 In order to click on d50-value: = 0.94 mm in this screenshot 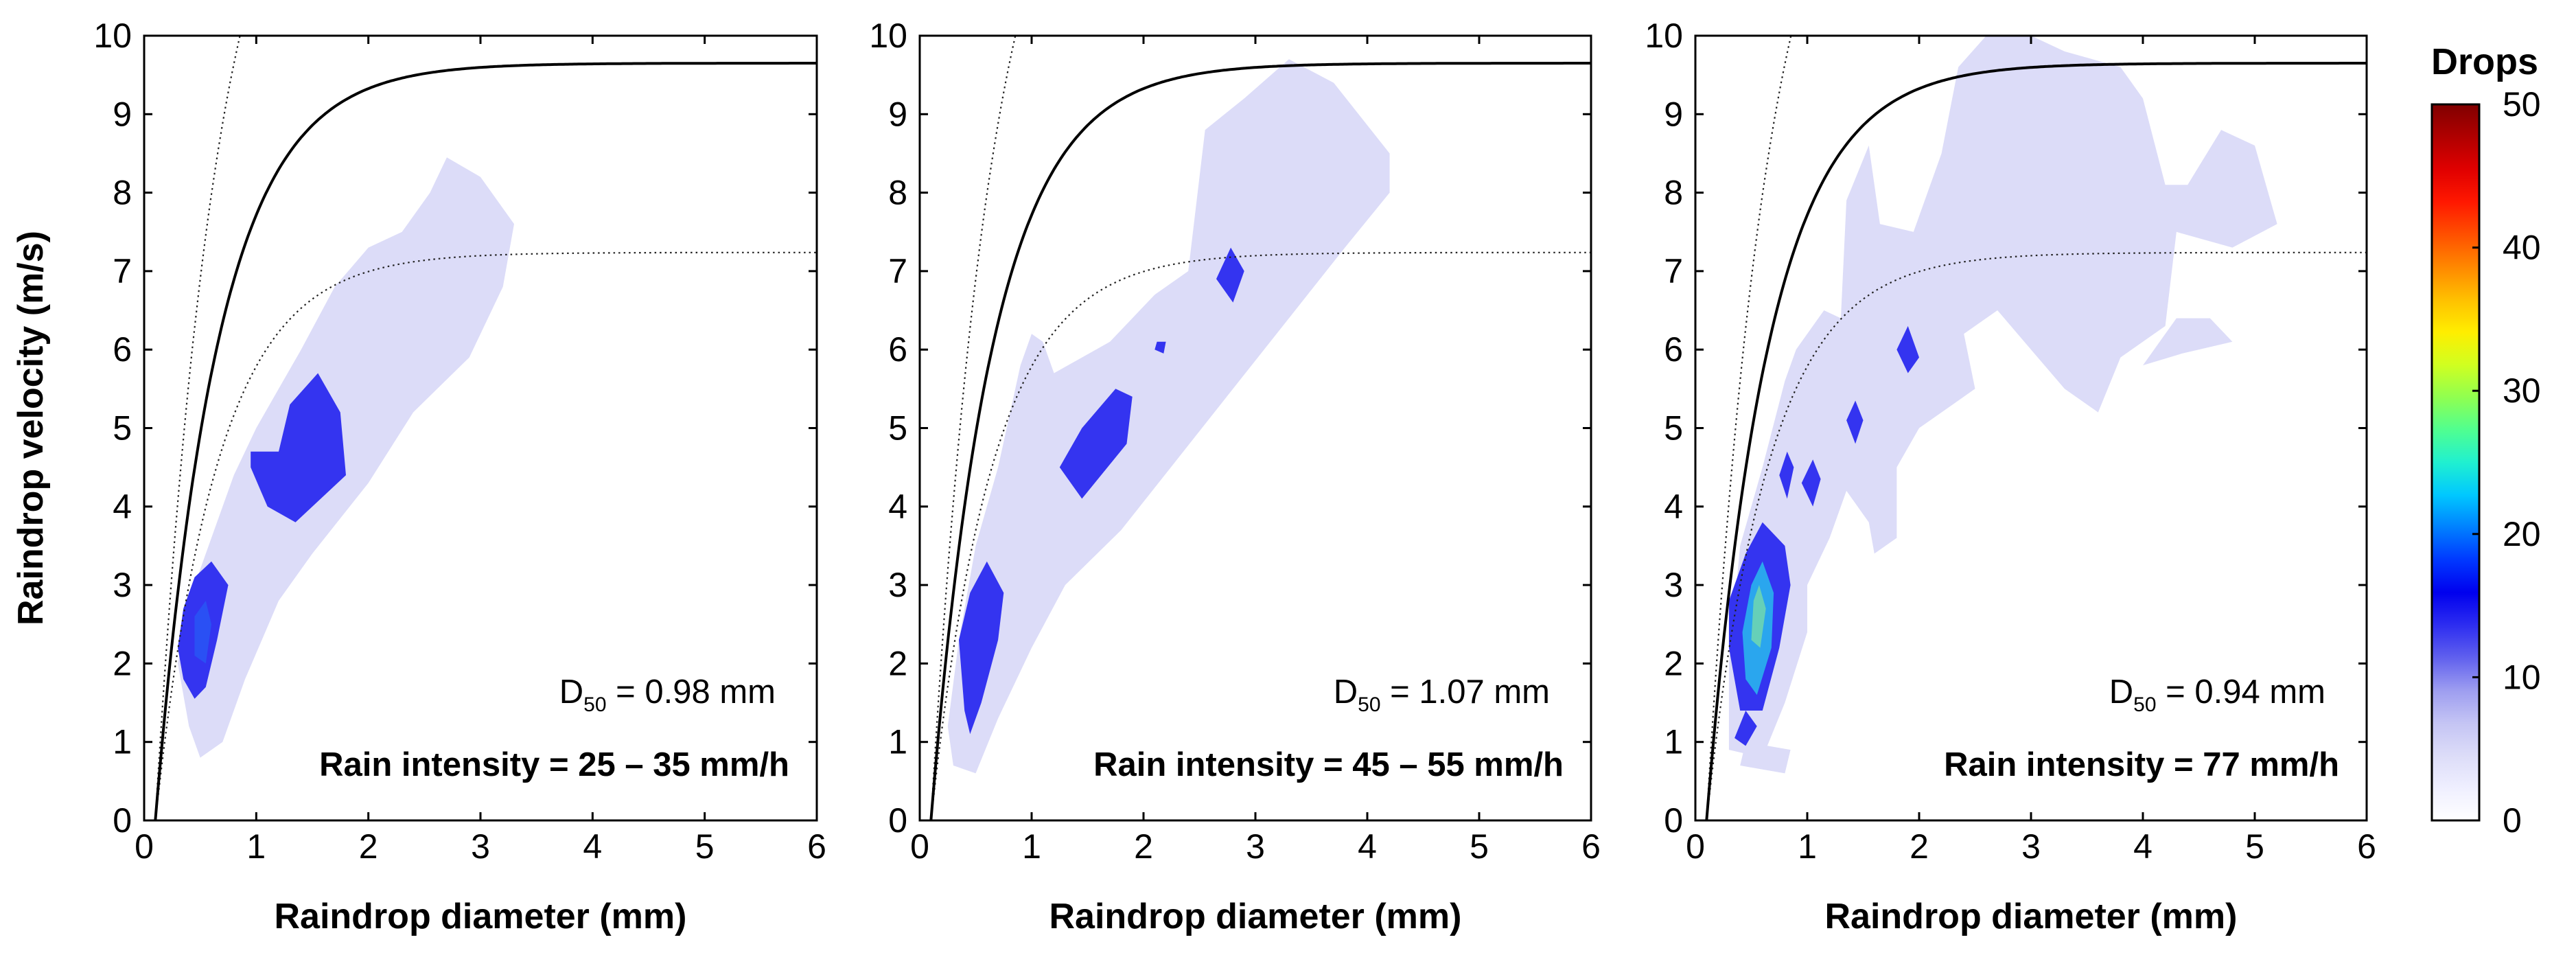, I will do `click(2241, 692)`.